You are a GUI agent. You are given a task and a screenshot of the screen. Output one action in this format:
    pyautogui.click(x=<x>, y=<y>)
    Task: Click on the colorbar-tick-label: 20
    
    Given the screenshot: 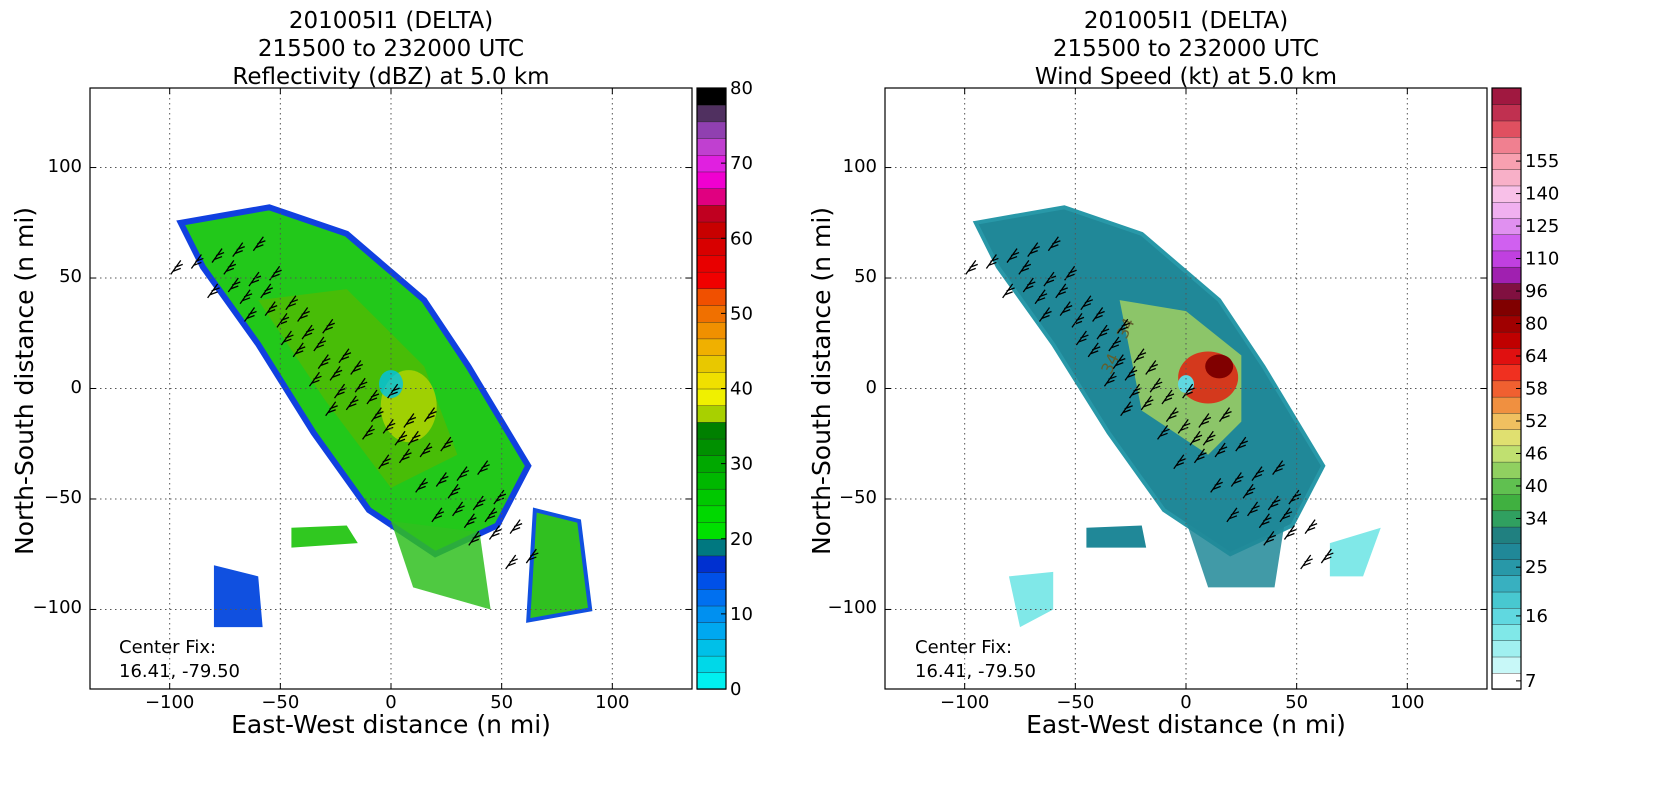 What is the action you would take?
    pyautogui.click(x=741, y=539)
    